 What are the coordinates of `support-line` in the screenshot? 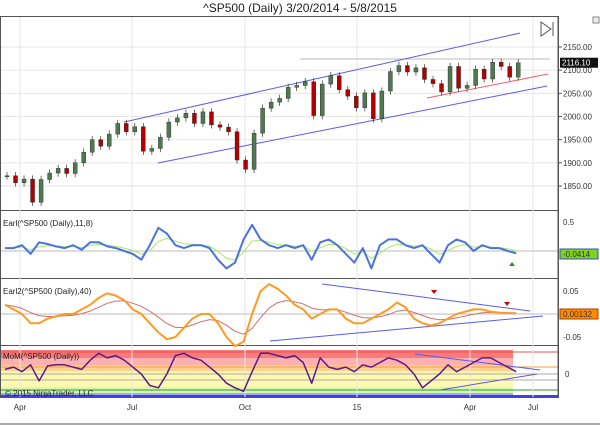 It's located at (487, 86).